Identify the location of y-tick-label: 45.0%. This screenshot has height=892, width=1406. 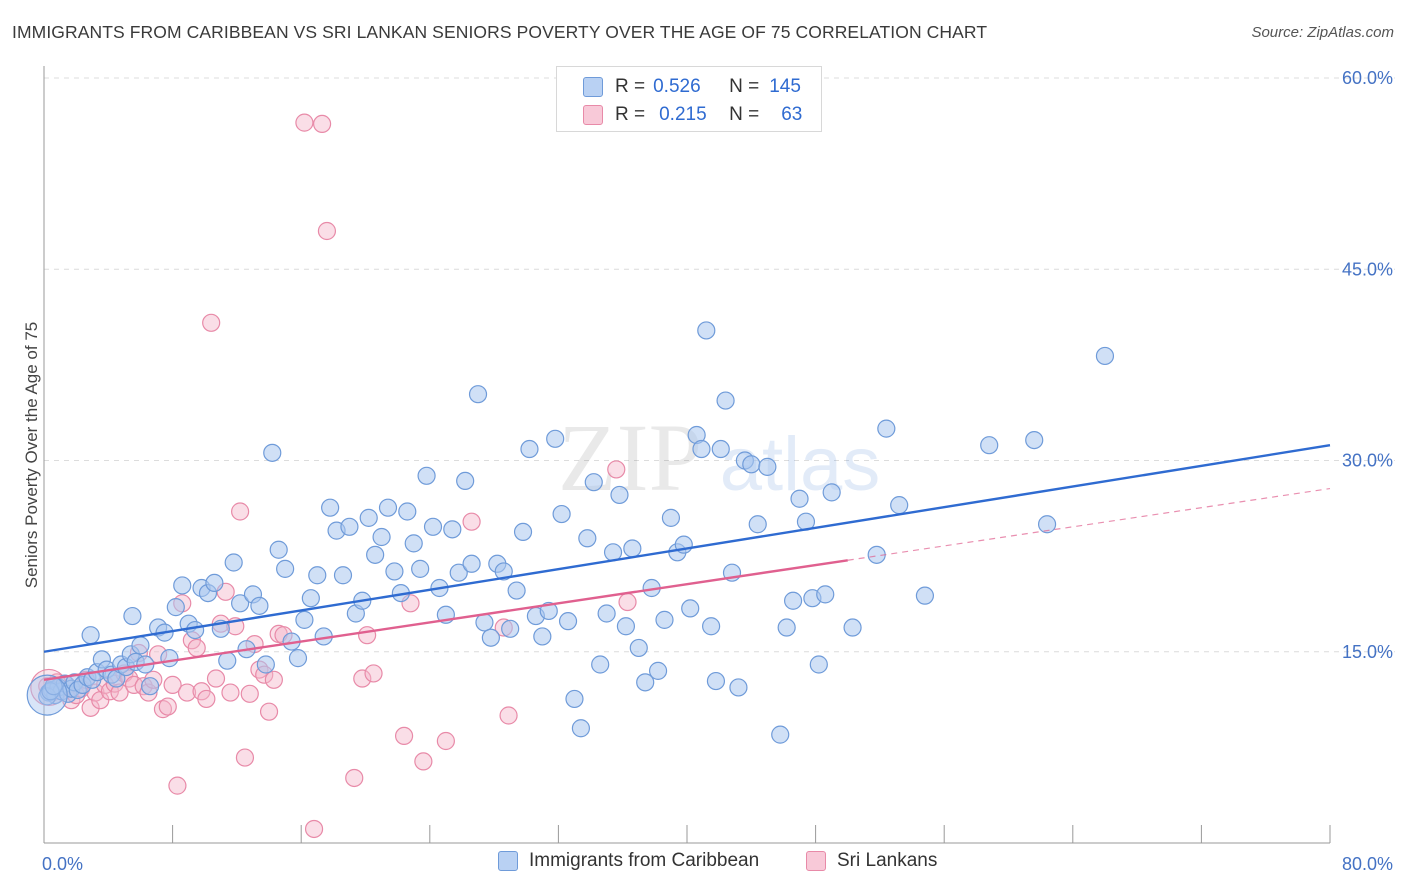
(1367, 269).